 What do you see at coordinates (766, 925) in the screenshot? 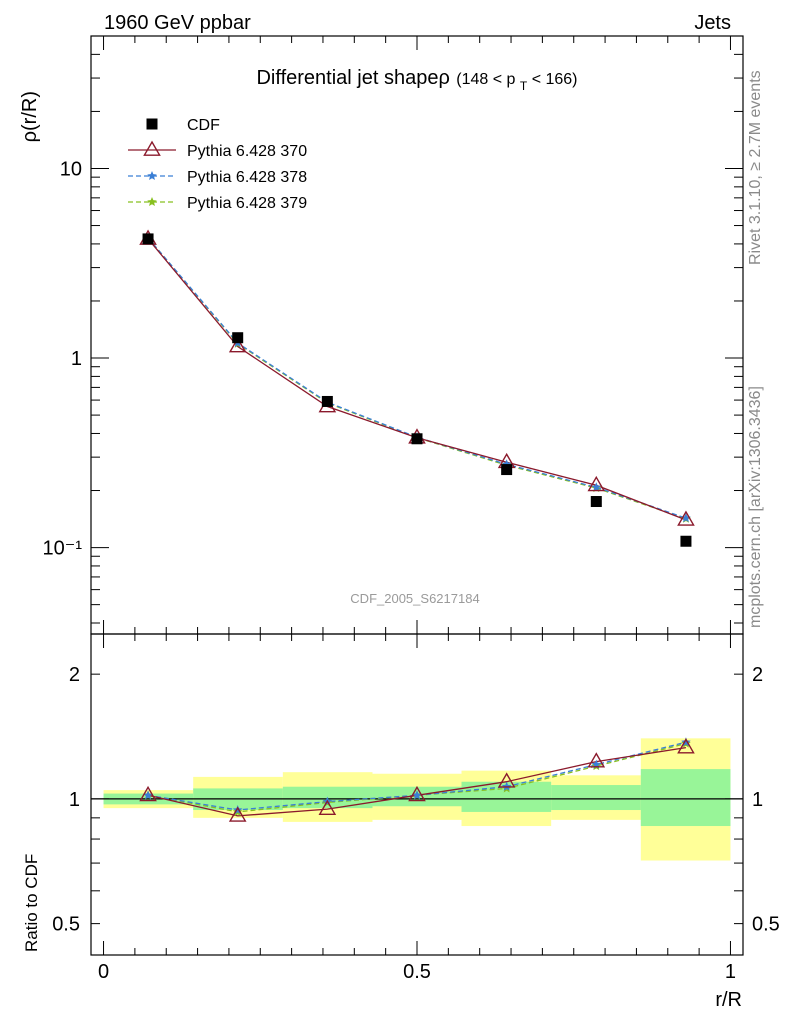
I see `ratio-y-tick-label-right: 0.5` at bounding box center [766, 925].